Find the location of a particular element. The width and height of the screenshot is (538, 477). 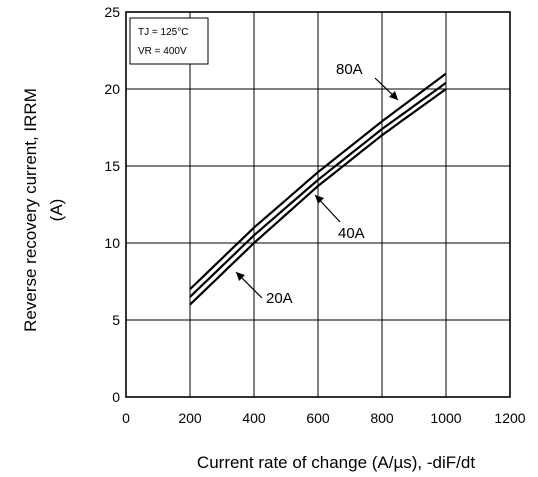

x-tick-label: 600 is located at coordinates (318, 418).